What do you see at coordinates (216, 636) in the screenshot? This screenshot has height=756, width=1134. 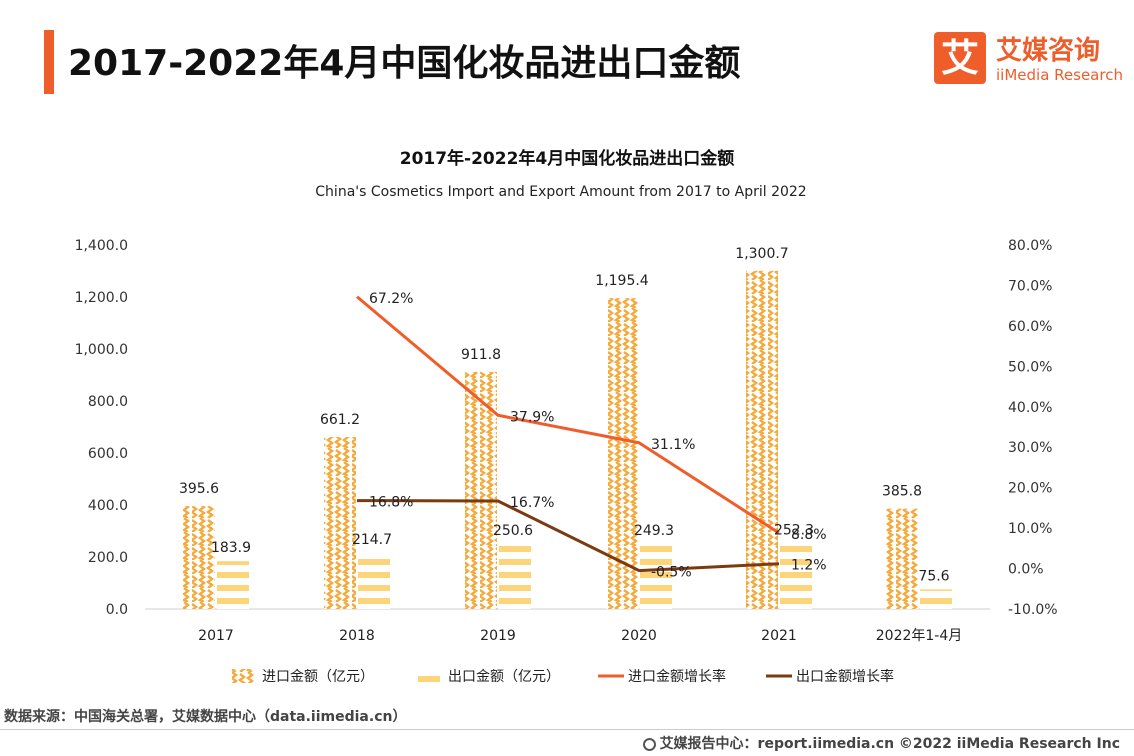 I see `x-tick-label: 2017` at bounding box center [216, 636].